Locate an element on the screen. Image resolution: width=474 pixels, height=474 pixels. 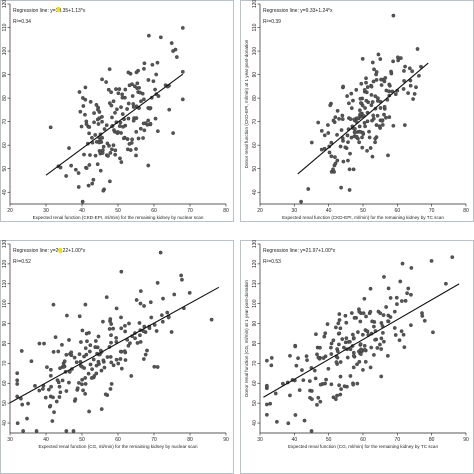
x-tick-label: 20 is located at coordinates (10, 211).